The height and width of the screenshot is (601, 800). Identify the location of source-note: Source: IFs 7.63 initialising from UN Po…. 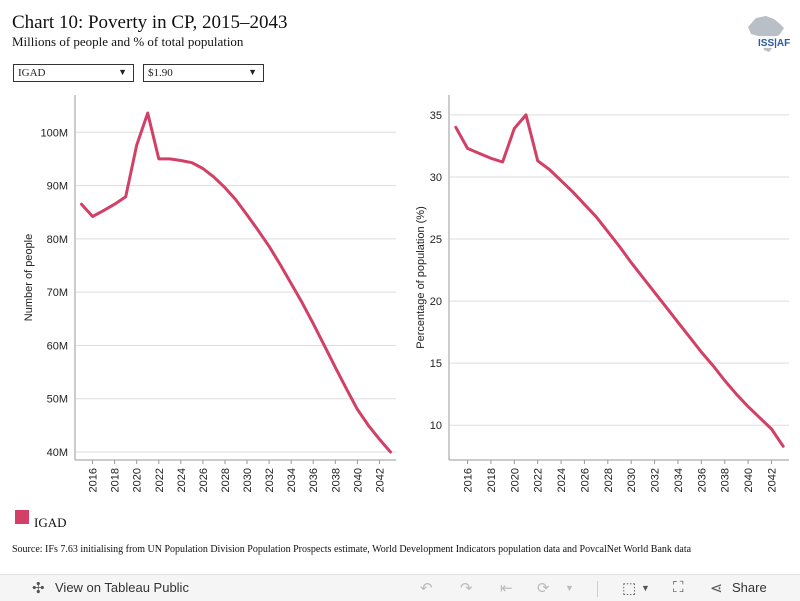
(352, 549).